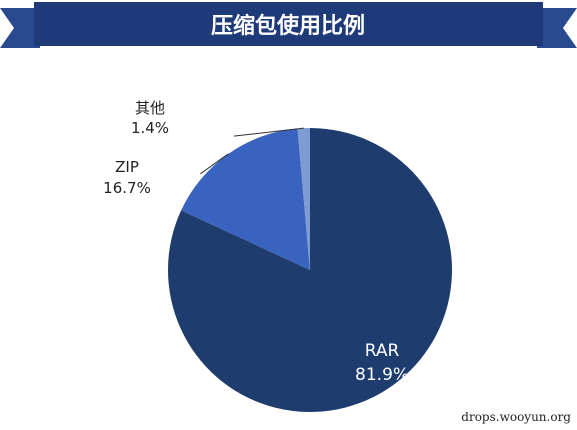 This screenshot has height=430, width=577. I want to click on title-banner: 压缩包使用比例, so click(288, 25).